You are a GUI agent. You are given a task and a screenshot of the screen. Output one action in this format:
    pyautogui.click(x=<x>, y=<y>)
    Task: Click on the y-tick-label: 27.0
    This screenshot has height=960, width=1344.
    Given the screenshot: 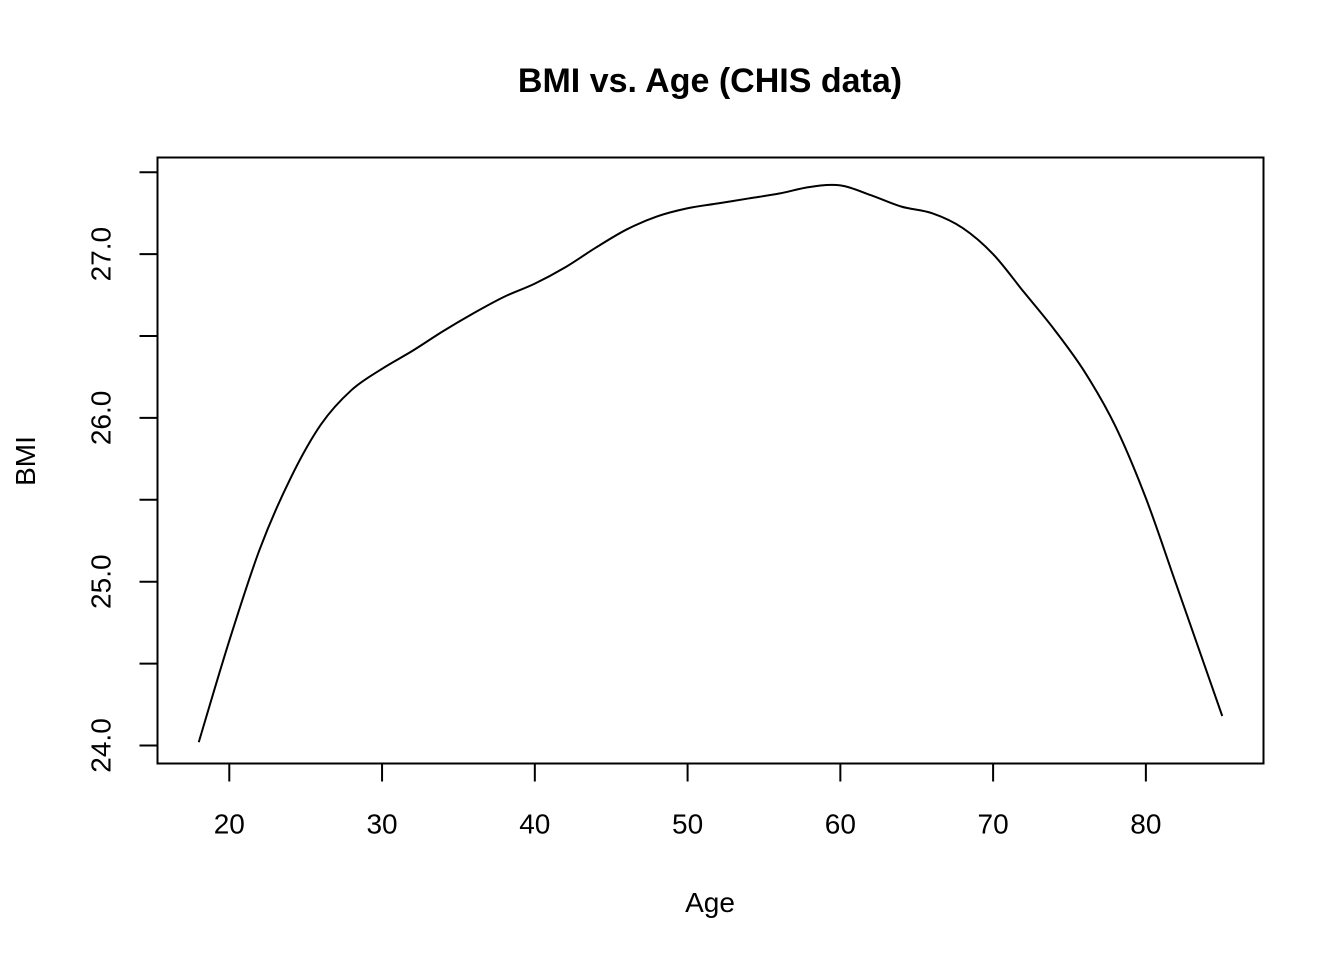 What is the action you would take?
    pyautogui.click(x=101, y=254)
    